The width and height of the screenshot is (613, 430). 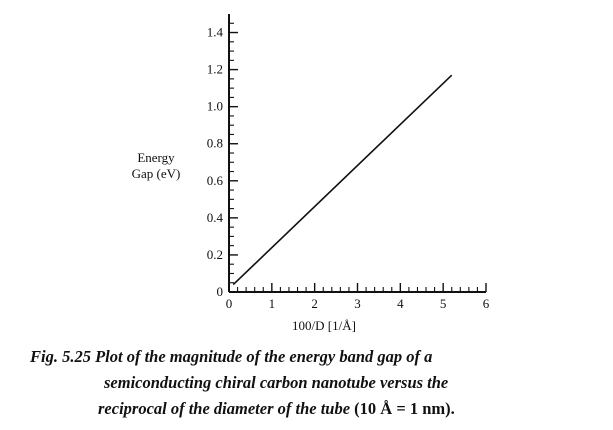 What do you see at coordinates (215, 143) in the screenshot?
I see `y-tick-label: 0.8` at bounding box center [215, 143].